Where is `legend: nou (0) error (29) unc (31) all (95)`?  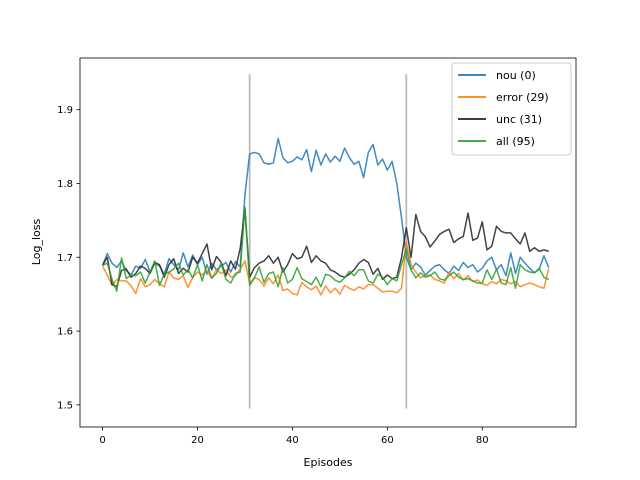 legend: nou (0) error (29) unc (31) all (95) is located at coordinates (511, 109).